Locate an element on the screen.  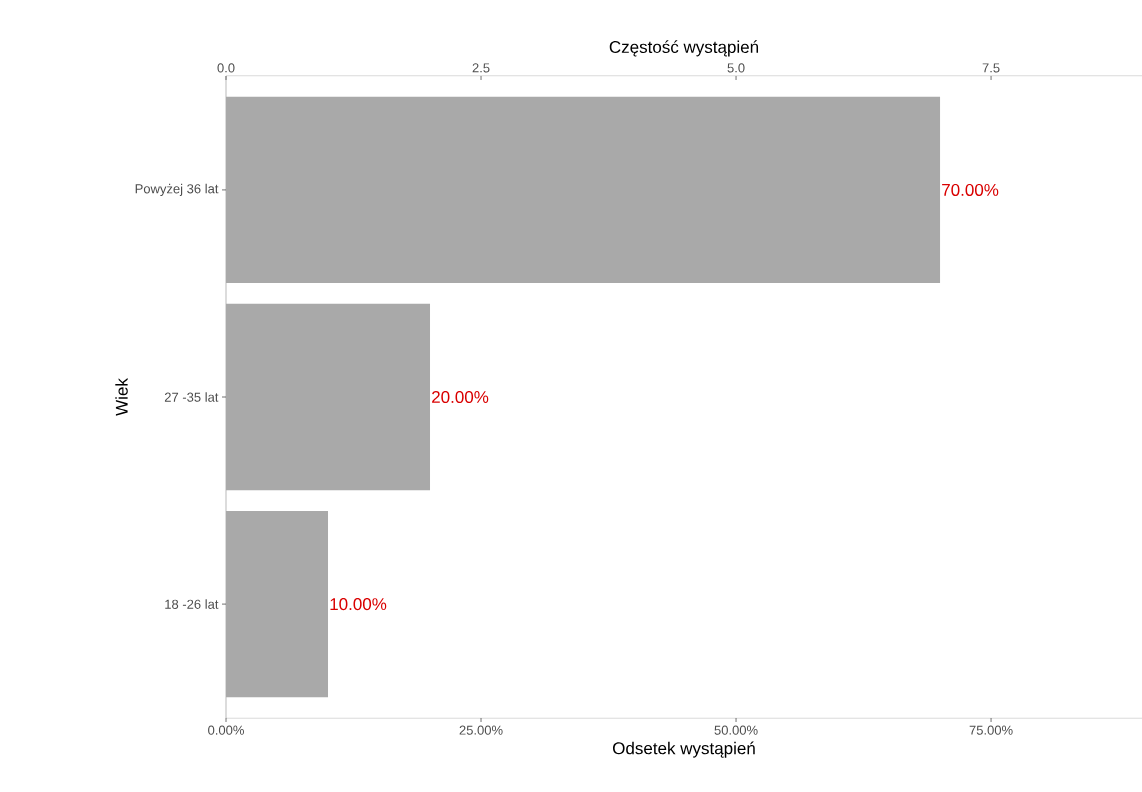
x2-tick-label: 2.5 is located at coordinates (481, 68).